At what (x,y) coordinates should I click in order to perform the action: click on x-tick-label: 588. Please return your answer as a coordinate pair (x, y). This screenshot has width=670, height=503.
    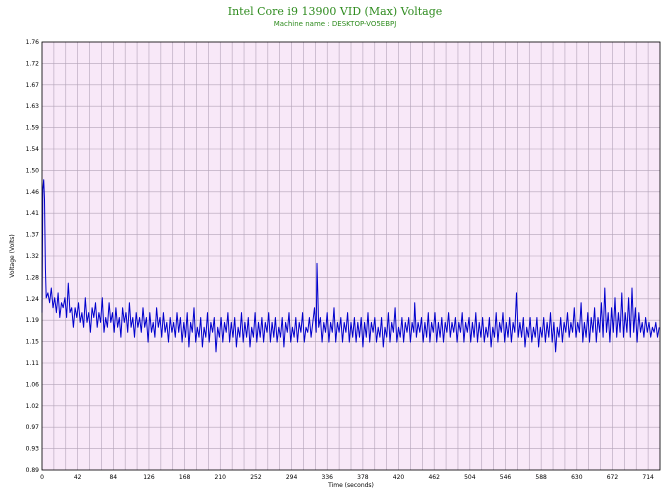
    Looking at the image, I should click on (541, 477).